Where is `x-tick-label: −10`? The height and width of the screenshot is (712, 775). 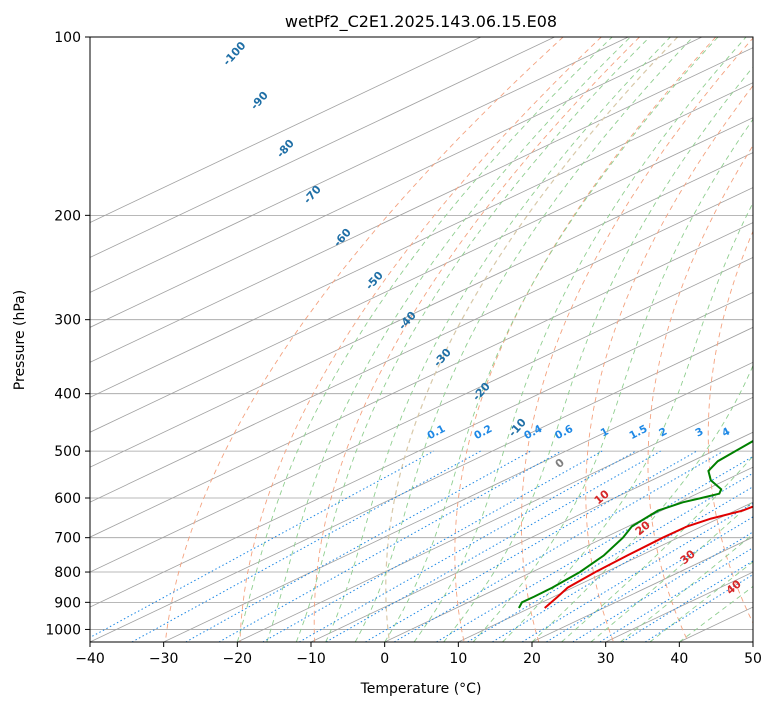 x-tick-label: −10 is located at coordinates (311, 659).